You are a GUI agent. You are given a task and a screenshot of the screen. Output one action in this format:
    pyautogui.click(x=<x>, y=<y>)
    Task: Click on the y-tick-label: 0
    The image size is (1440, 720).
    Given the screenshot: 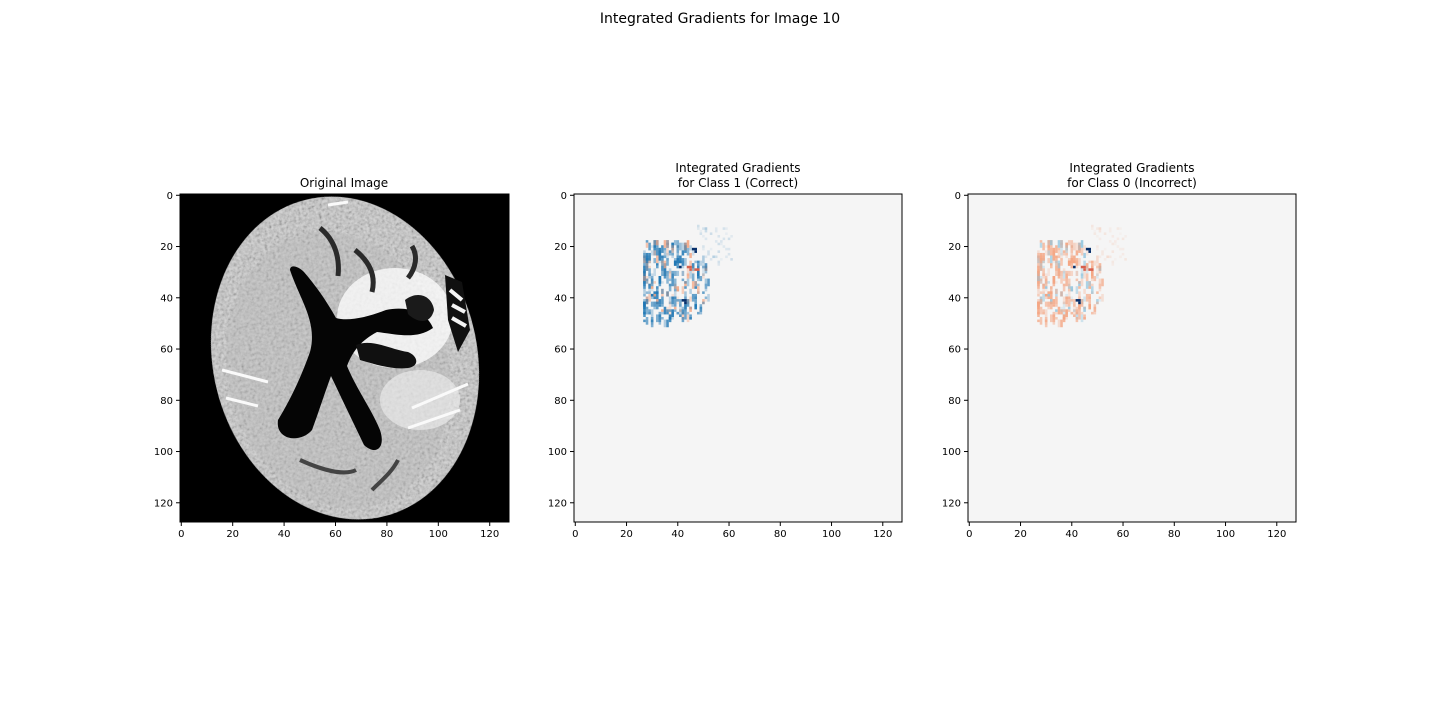 What is the action you would take?
    pyautogui.click(x=170, y=196)
    